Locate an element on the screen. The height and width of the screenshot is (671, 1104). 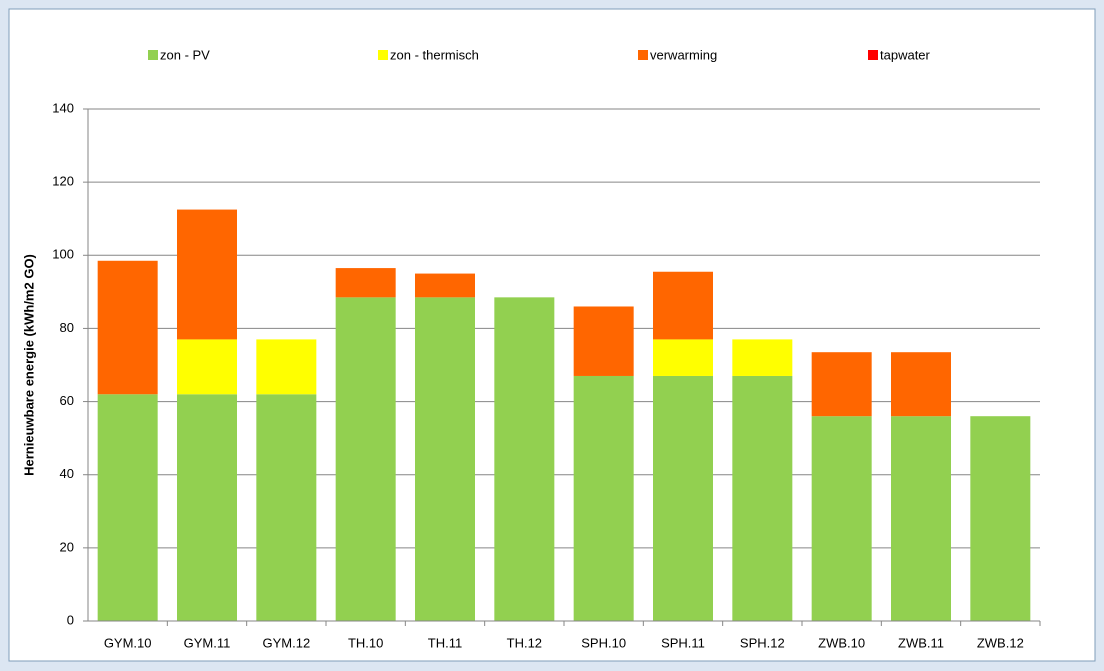
y-tick-label: 0 is located at coordinates (70, 619).